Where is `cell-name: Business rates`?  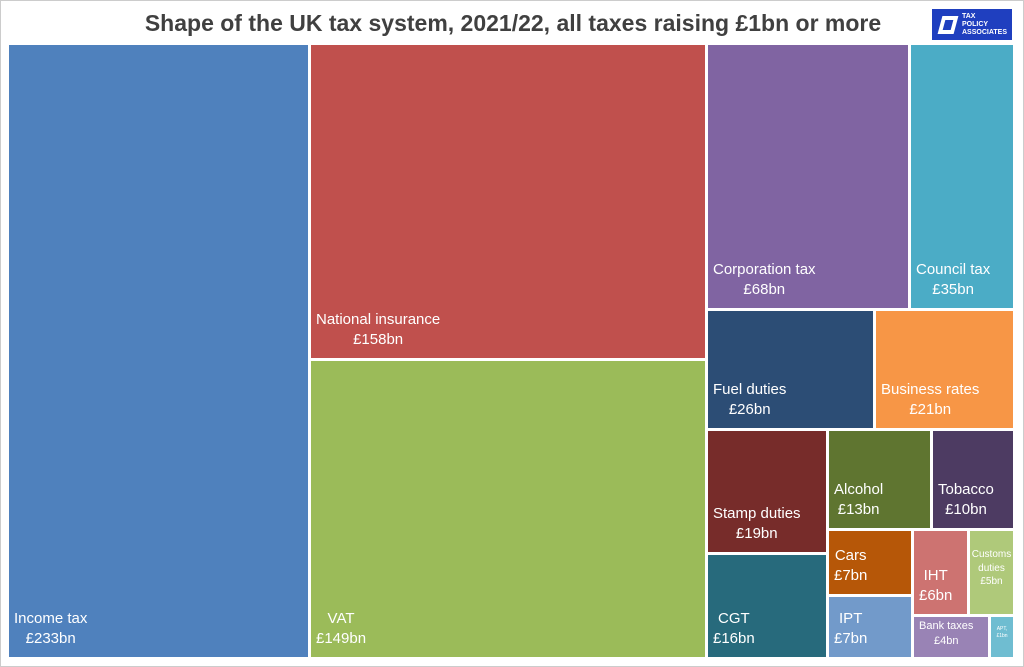
cell-name: Business rates is located at coordinates (930, 389).